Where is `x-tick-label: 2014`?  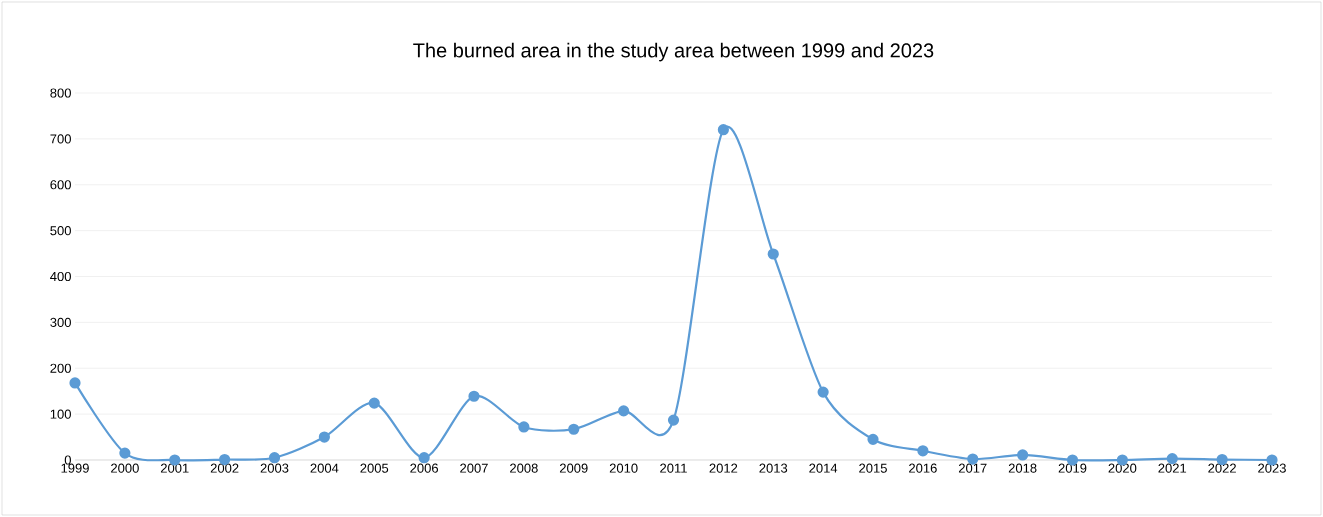 x-tick-label: 2014 is located at coordinates (823, 468).